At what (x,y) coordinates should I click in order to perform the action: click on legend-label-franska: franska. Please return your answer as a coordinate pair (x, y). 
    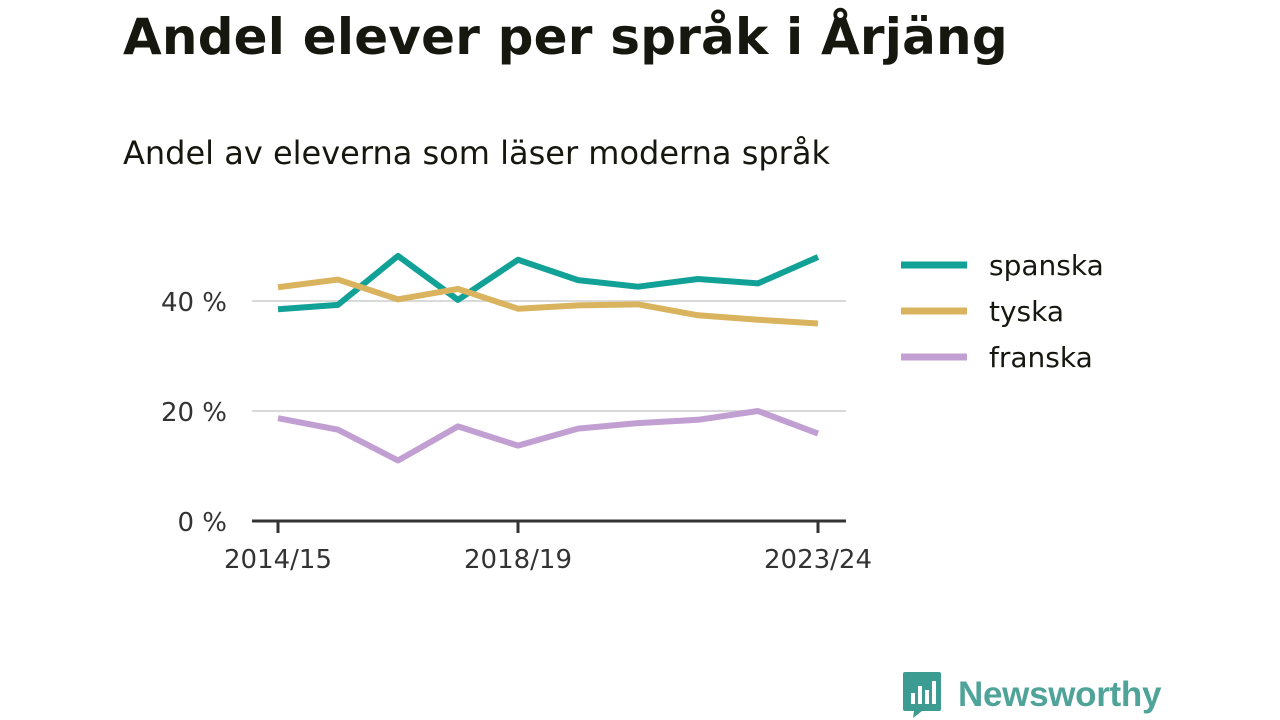
    Looking at the image, I should click on (1041, 357).